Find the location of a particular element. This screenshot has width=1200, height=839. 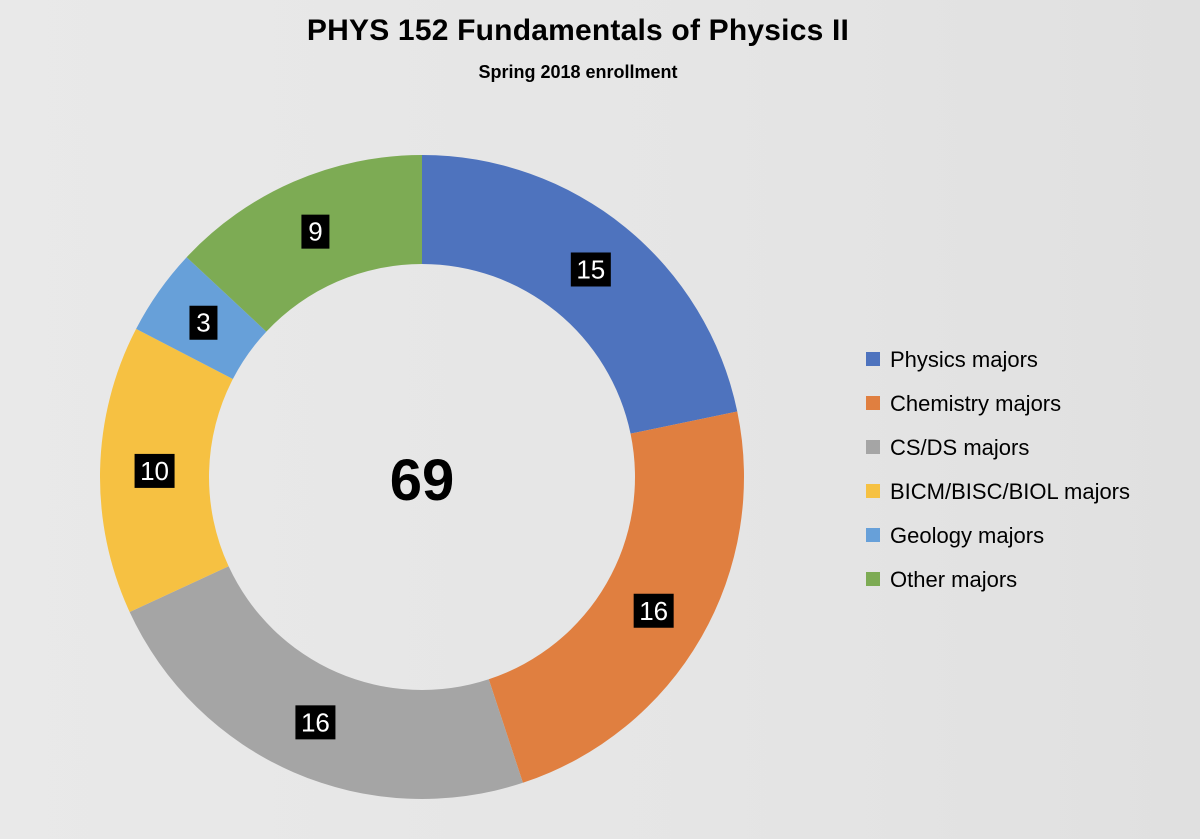

data-label-bicm-bisc-biol-majors: 10 is located at coordinates (154, 470).